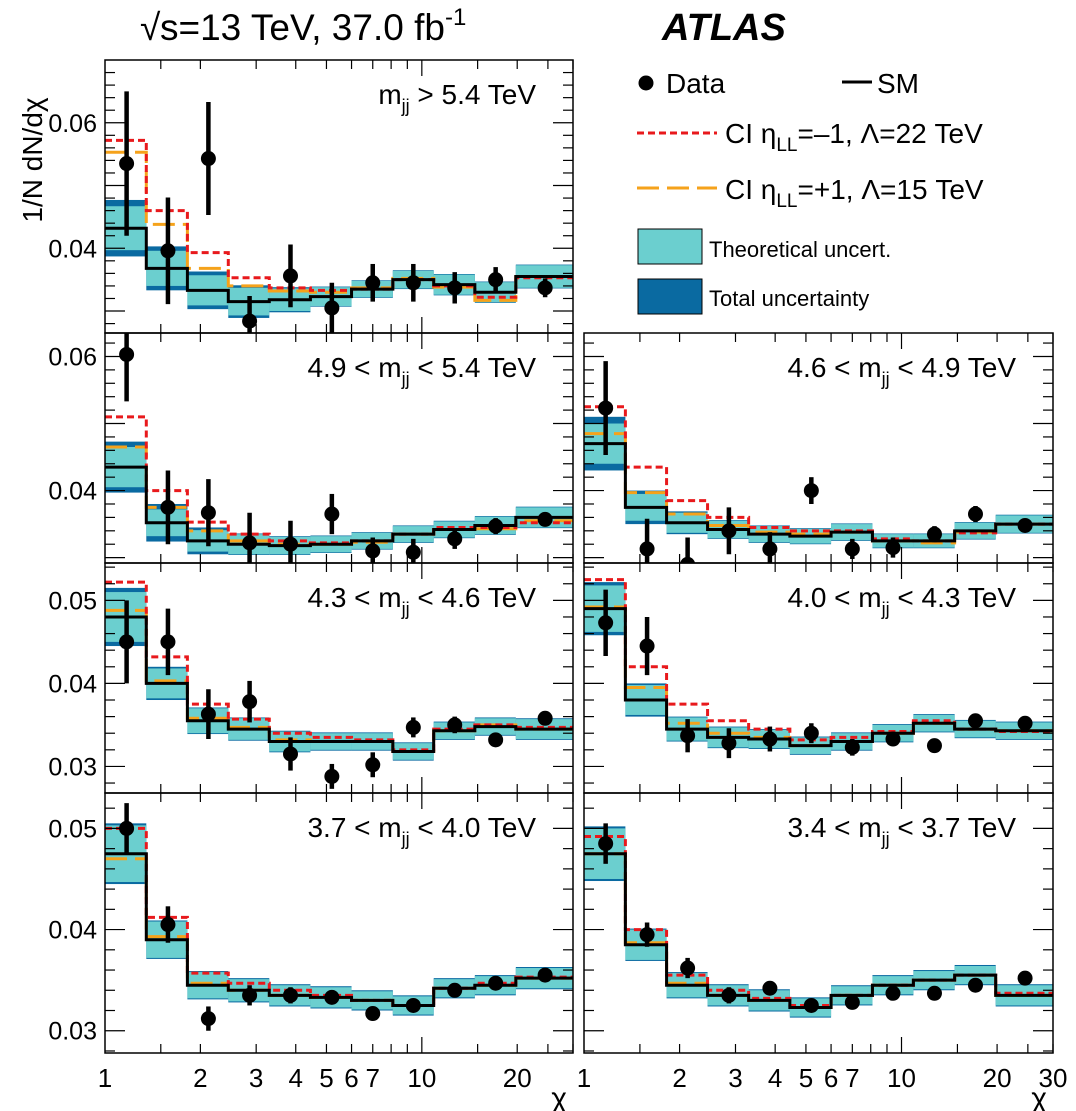 The height and width of the screenshot is (1111, 1076). Describe the element at coordinates (723, 28) in the screenshot. I see `experiment-label: ATLAS` at that location.